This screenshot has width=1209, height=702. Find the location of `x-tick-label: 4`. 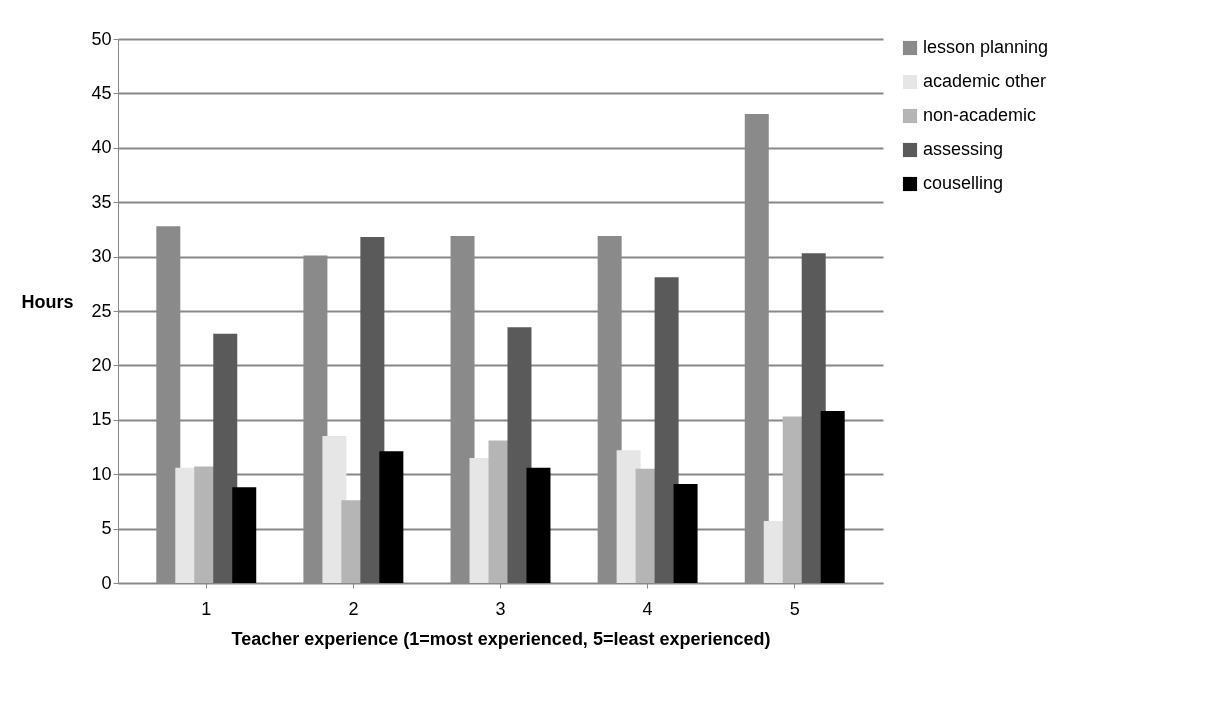

x-tick-label: 4 is located at coordinates (647, 608).